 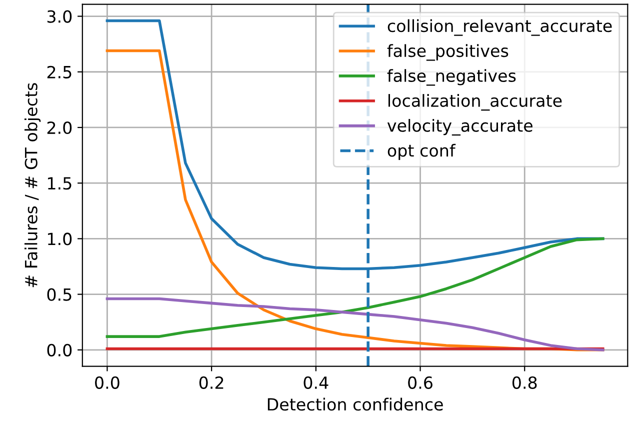 I want to click on legend-label: localization_accurate, so click(x=475, y=102).